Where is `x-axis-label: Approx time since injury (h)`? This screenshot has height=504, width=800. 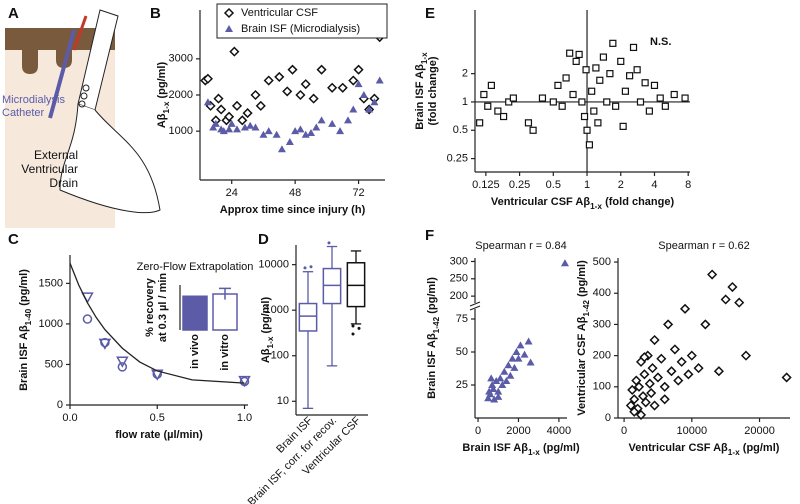
x-axis-label: Approx time since injury (h) is located at coordinates (293, 210).